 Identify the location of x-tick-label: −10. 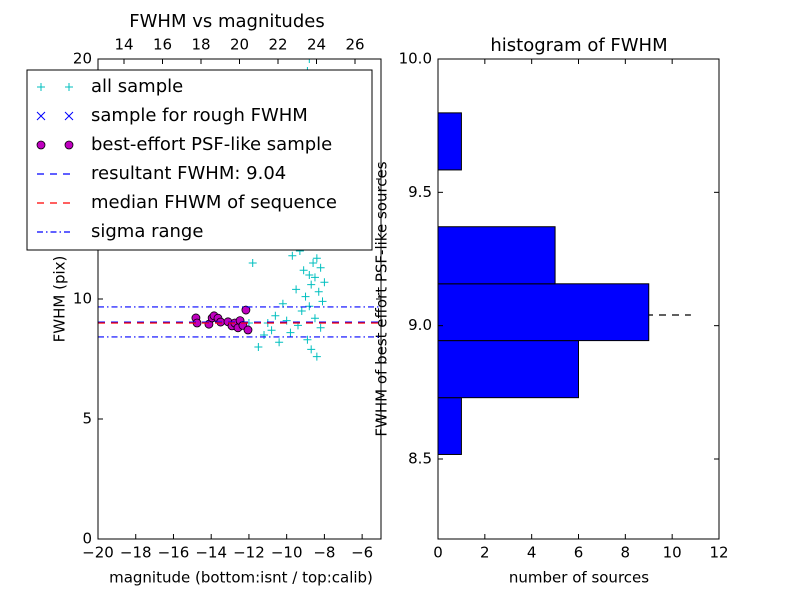
(287, 553).